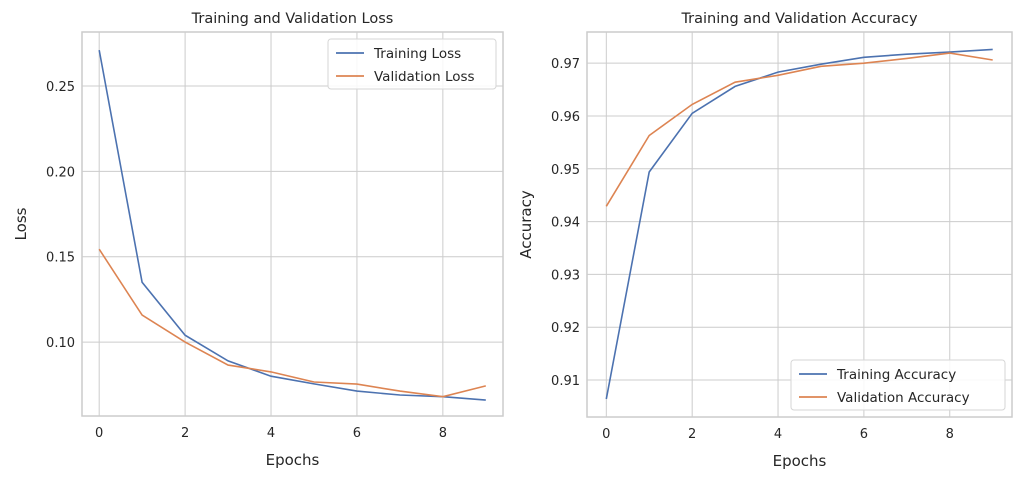 The height and width of the screenshot is (479, 1020). What do you see at coordinates (565, 223) in the screenshot?
I see `y-tick-label: 0.94` at bounding box center [565, 223].